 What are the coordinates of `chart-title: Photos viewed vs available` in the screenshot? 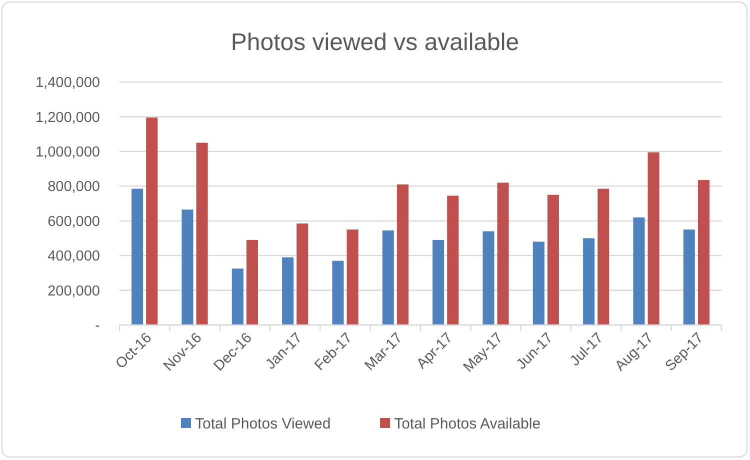 It's located at (375, 42).